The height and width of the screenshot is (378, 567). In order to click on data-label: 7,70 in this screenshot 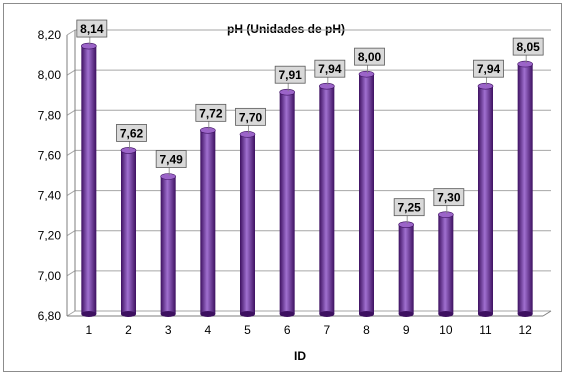, I will do `click(251, 117)`.